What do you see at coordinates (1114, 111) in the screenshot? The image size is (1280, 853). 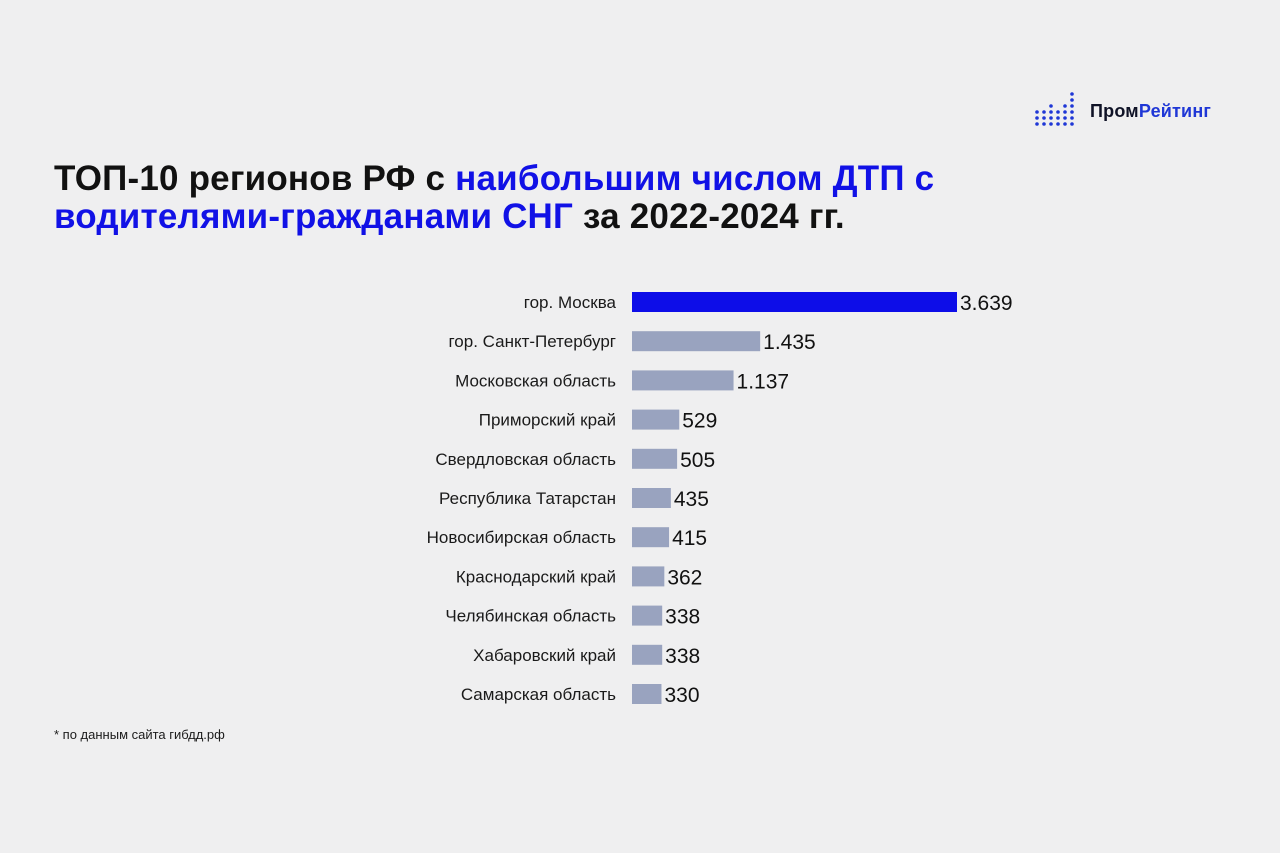 I see `brand-name-part1: Пром` at bounding box center [1114, 111].